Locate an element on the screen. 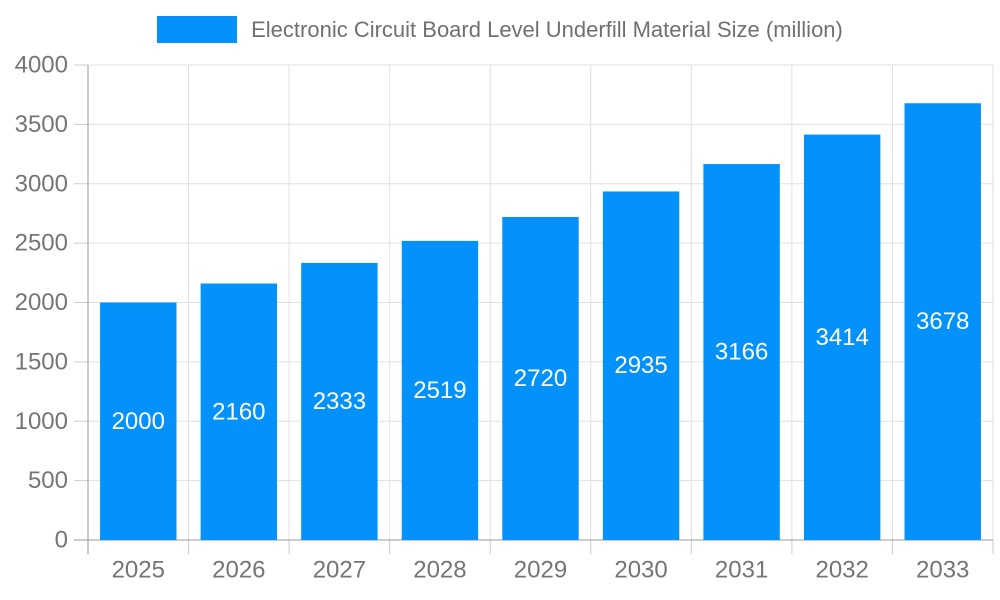  bar-value-label: 2333 is located at coordinates (339, 401).